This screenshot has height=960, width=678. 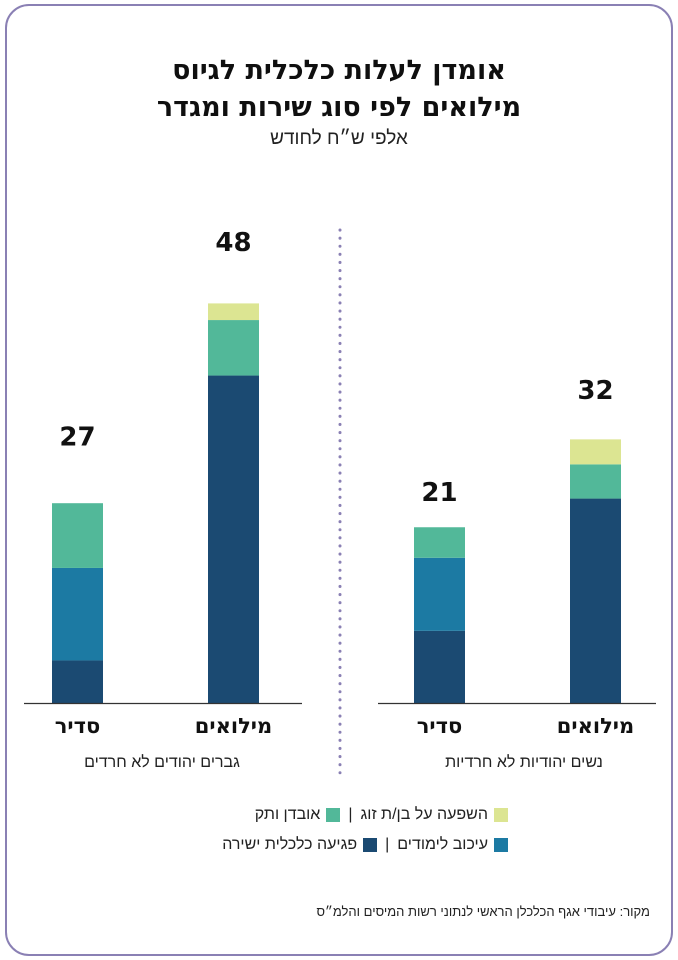 I want to click on chart-subtitle: אלפי ש״ח לחודש, so click(x=339, y=138).